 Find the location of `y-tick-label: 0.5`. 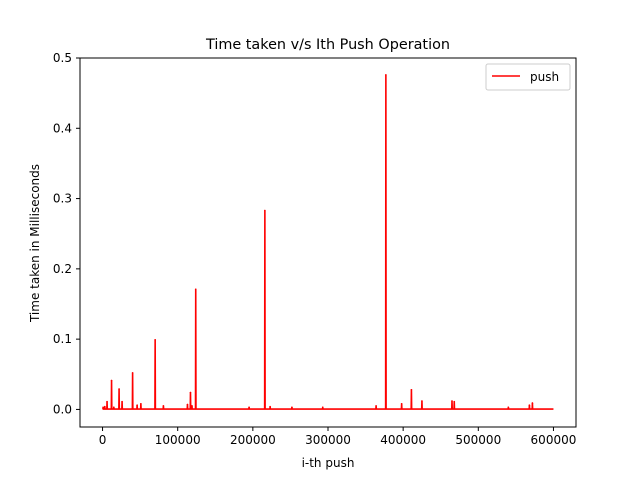

y-tick-label: 0.5 is located at coordinates (62, 58).